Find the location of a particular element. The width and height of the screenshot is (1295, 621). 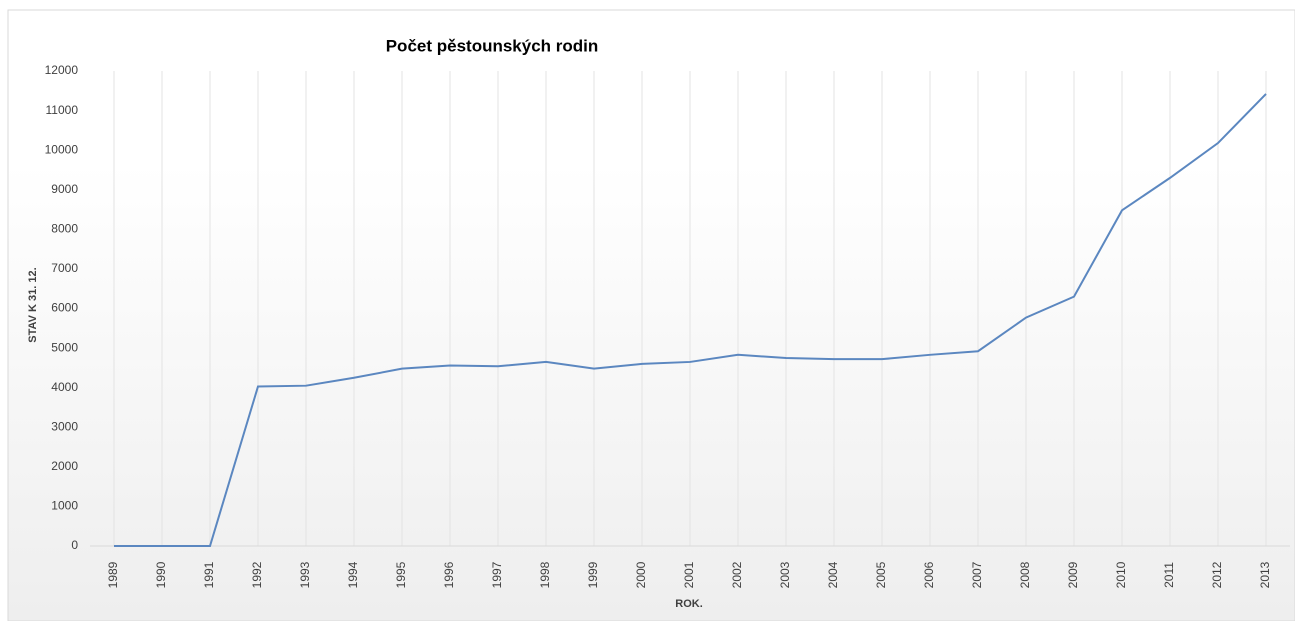

y-axis-label: STAV K 31. 12. is located at coordinates (33, 304).